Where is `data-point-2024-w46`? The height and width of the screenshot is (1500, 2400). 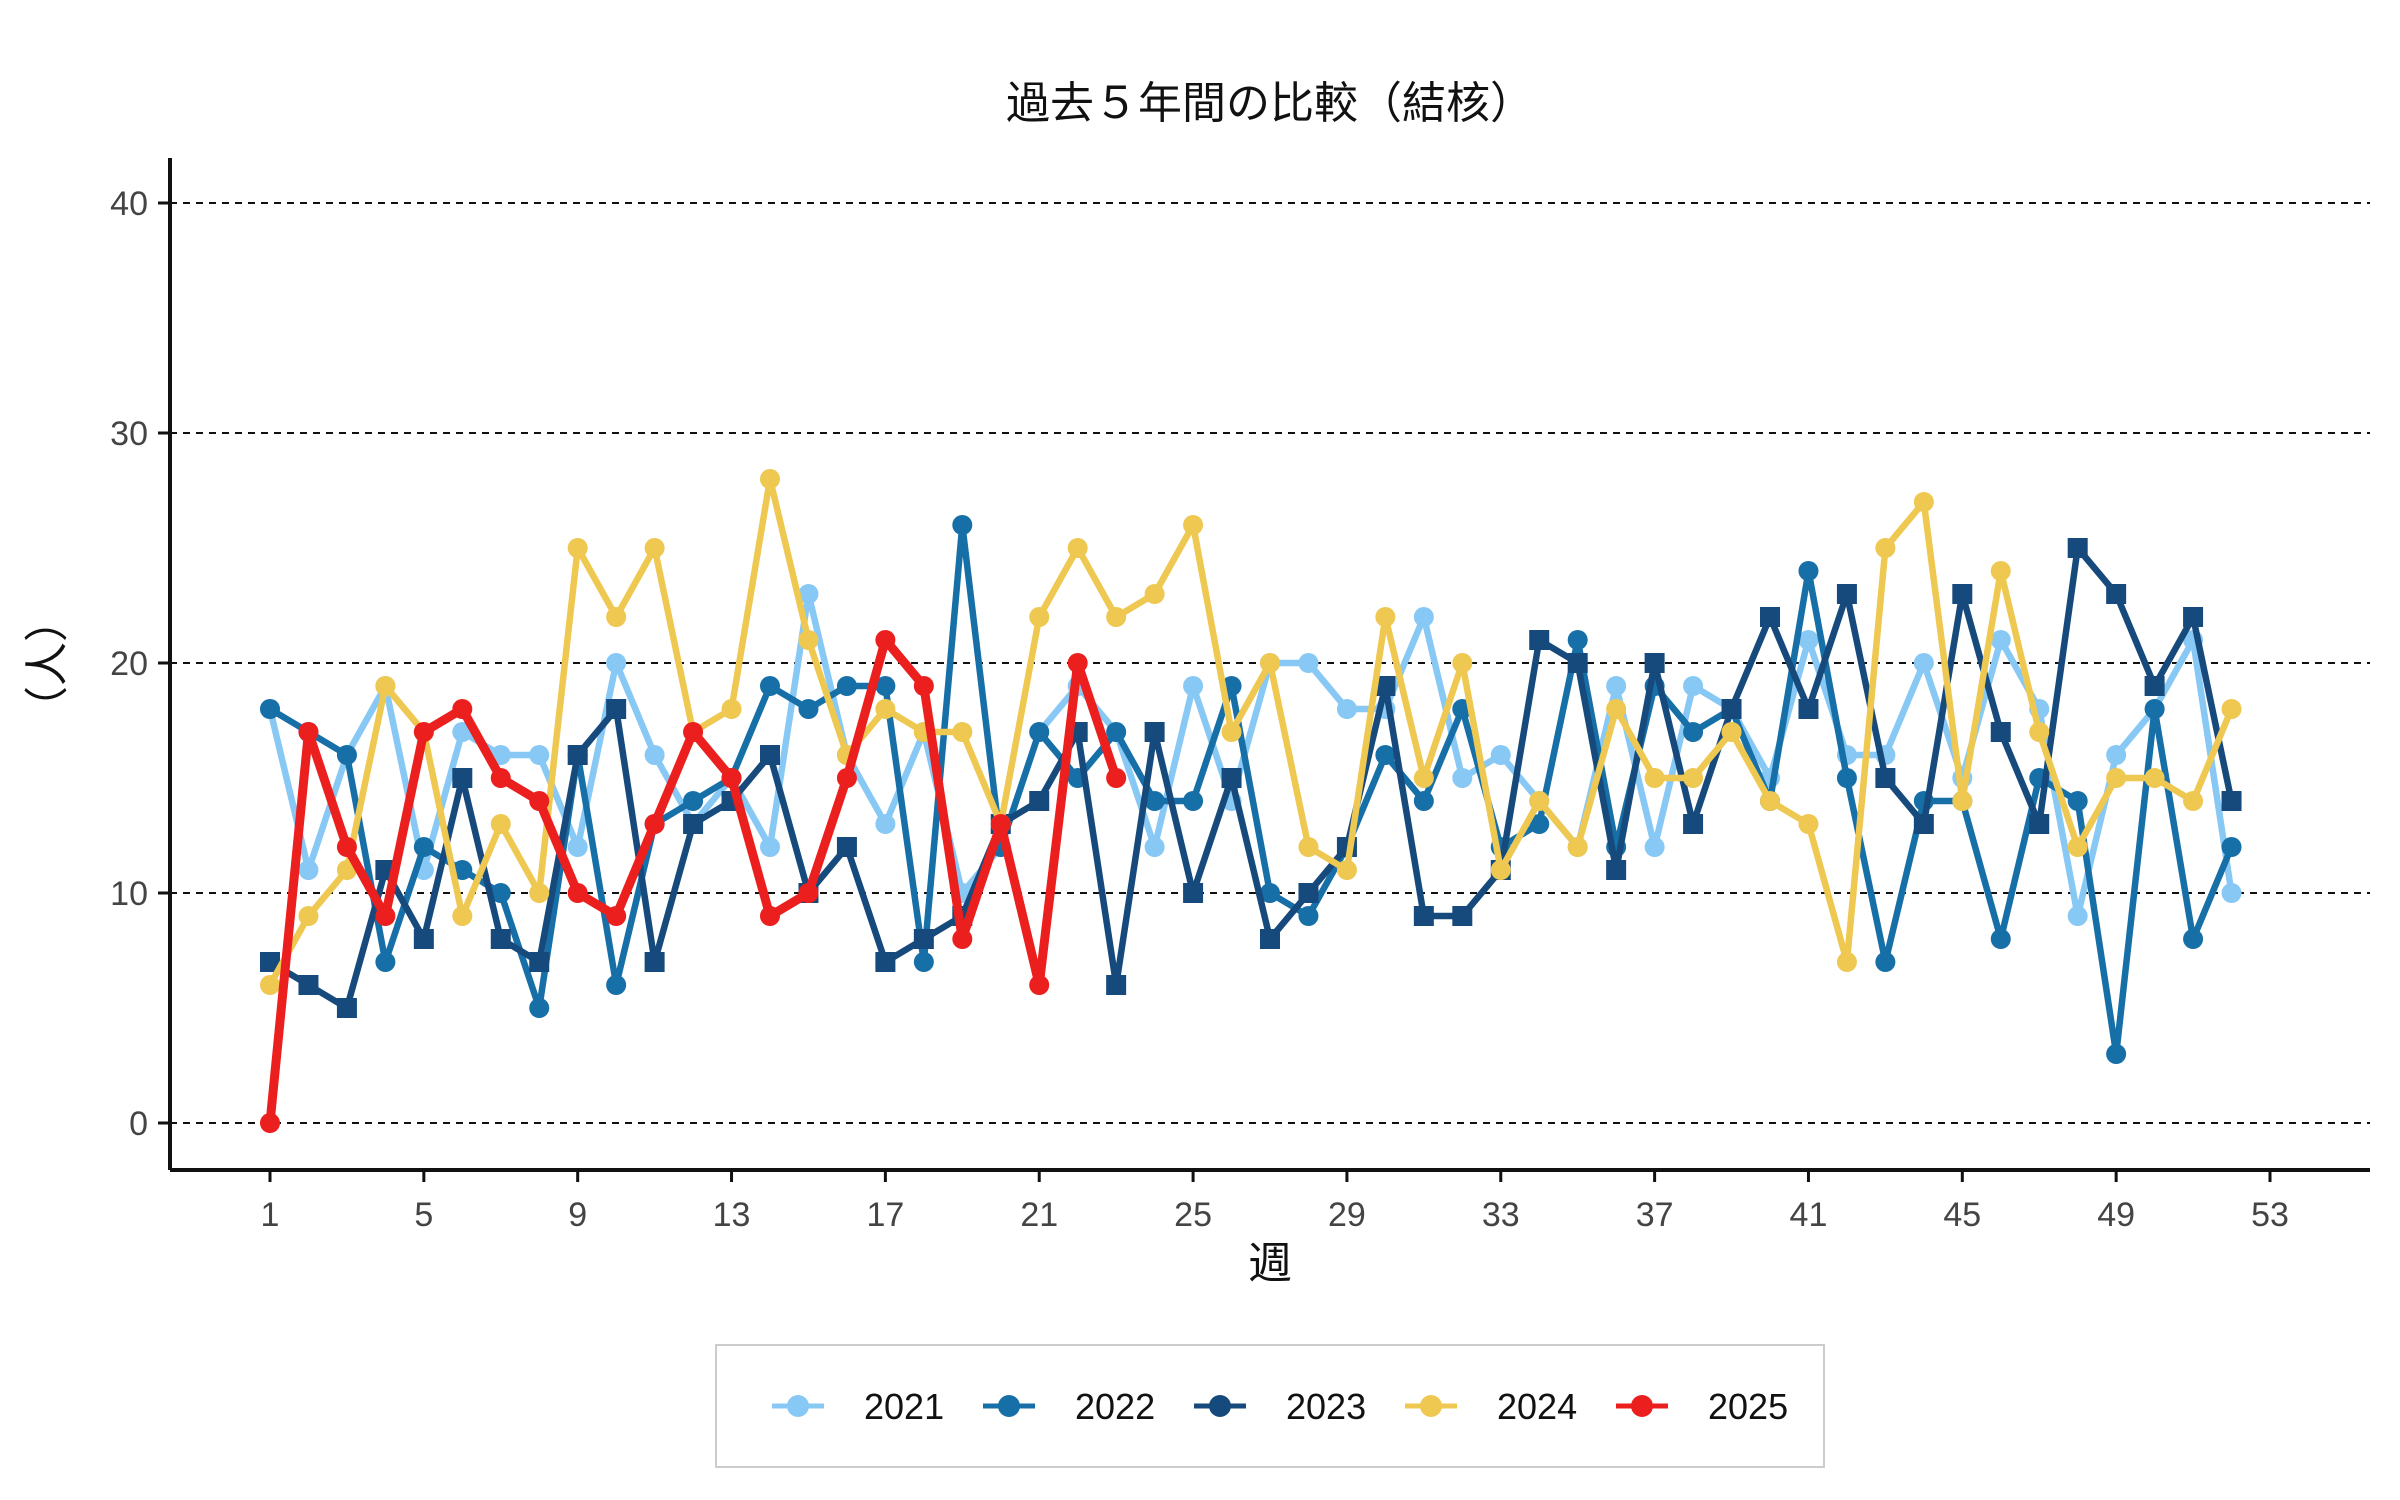 data-point-2024-w46 is located at coordinates (2000, 571).